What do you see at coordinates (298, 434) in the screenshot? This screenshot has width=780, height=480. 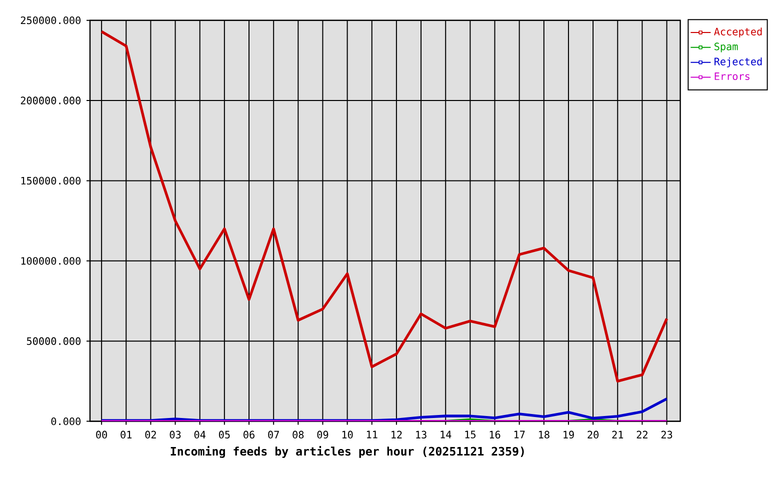 I see `x-tick-label: 08` at bounding box center [298, 434].